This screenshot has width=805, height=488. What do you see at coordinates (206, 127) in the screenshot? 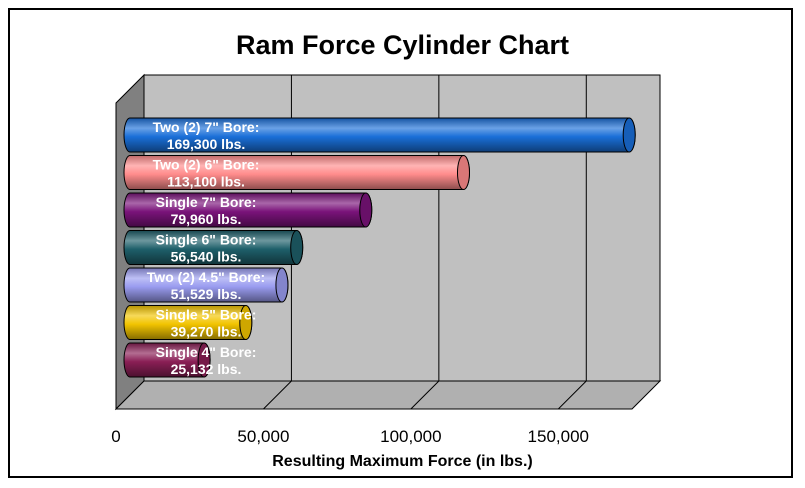
I see `bar-category-label: Two (2) 7" Bore:` at bounding box center [206, 127].